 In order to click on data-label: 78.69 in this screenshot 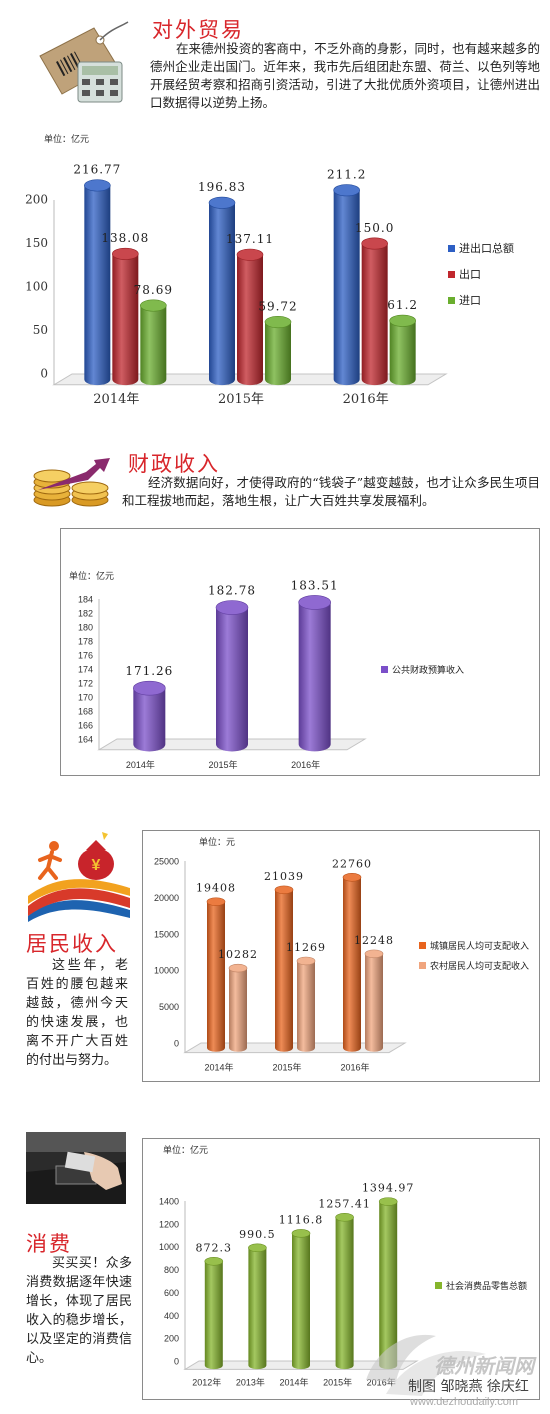, I will do `click(153, 290)`.